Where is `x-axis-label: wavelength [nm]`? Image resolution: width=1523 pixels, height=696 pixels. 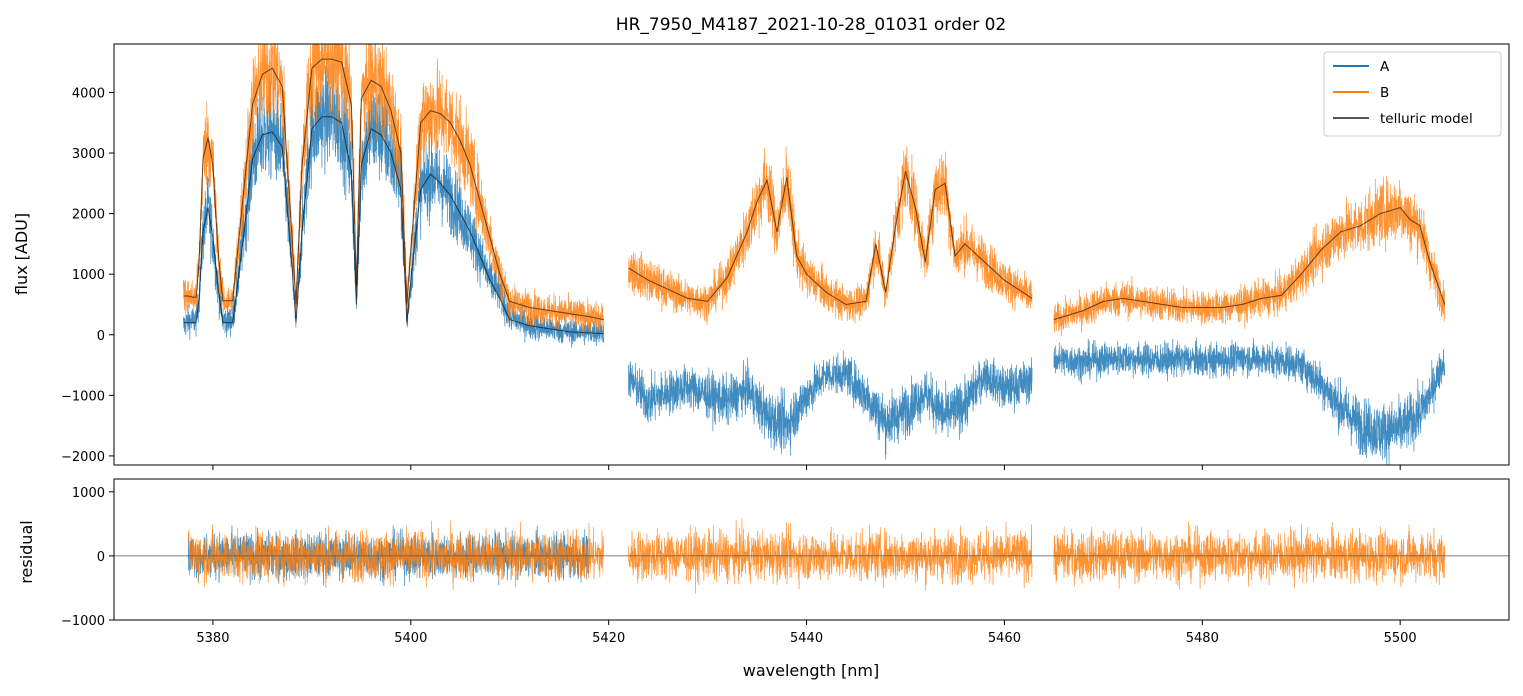 x-axis-label: wavelength [nm] is located at coordinates (811, 670).